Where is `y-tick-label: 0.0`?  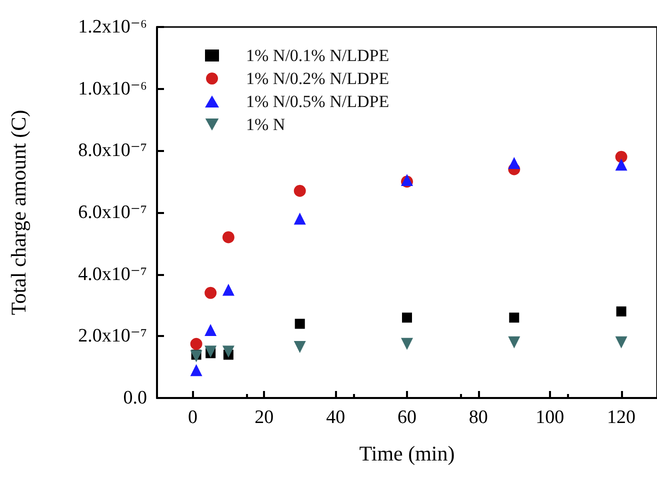
y-tick-label: 0.0 is located at coordinates (135, 398).